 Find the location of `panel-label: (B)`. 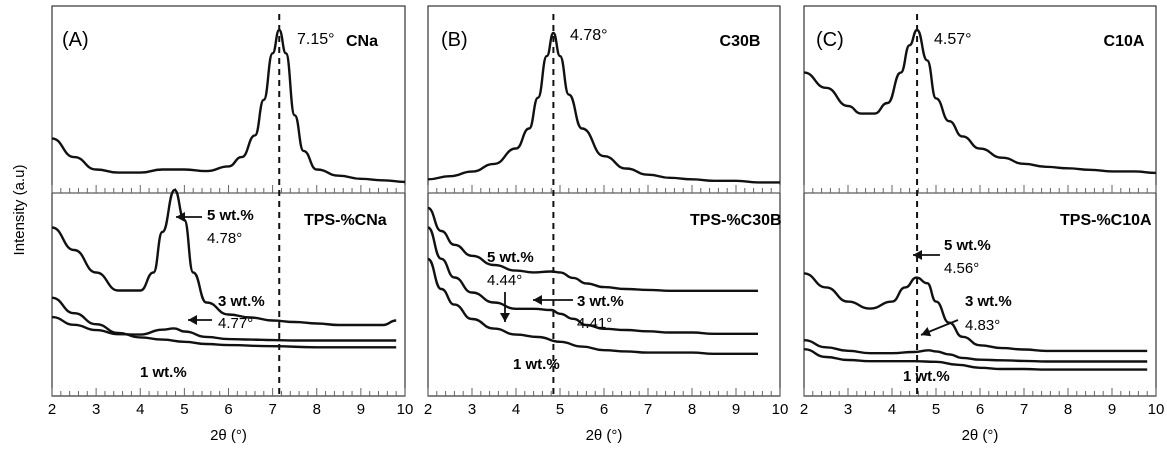

panel-label: (B) is located at coordinates (454, 40).